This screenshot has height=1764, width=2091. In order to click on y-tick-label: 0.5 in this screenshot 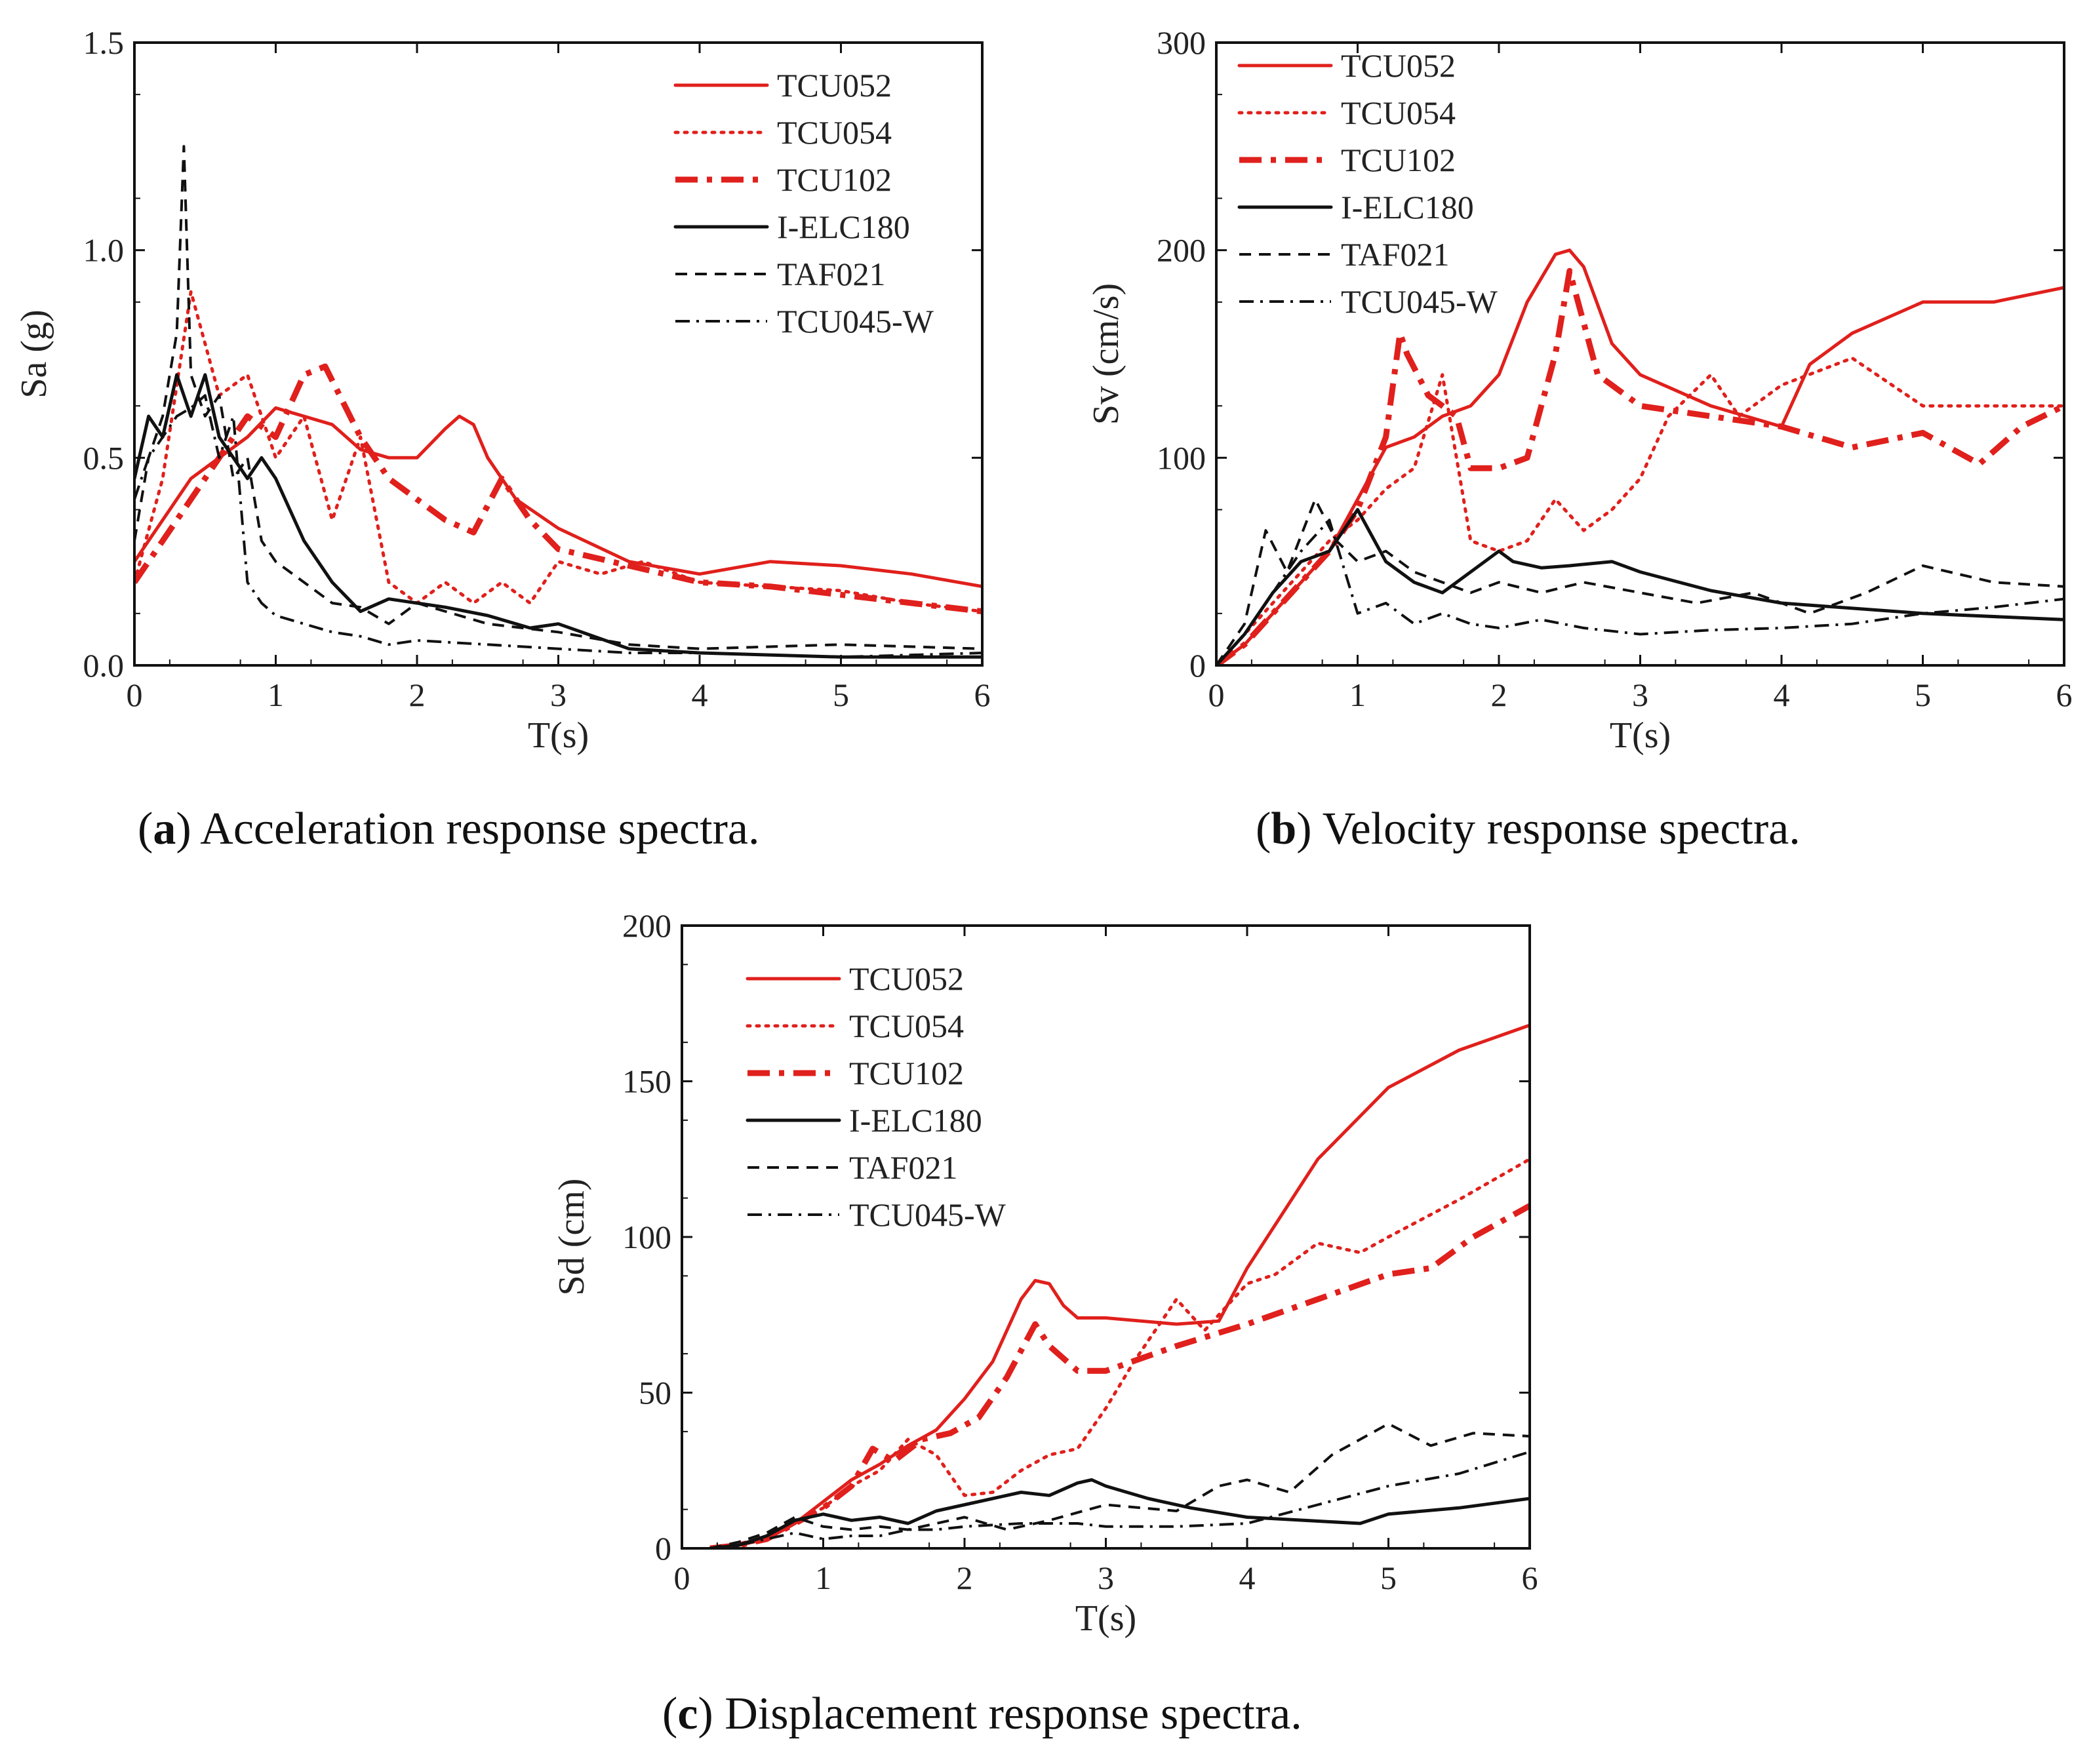, I will do `click(104, 457)`.